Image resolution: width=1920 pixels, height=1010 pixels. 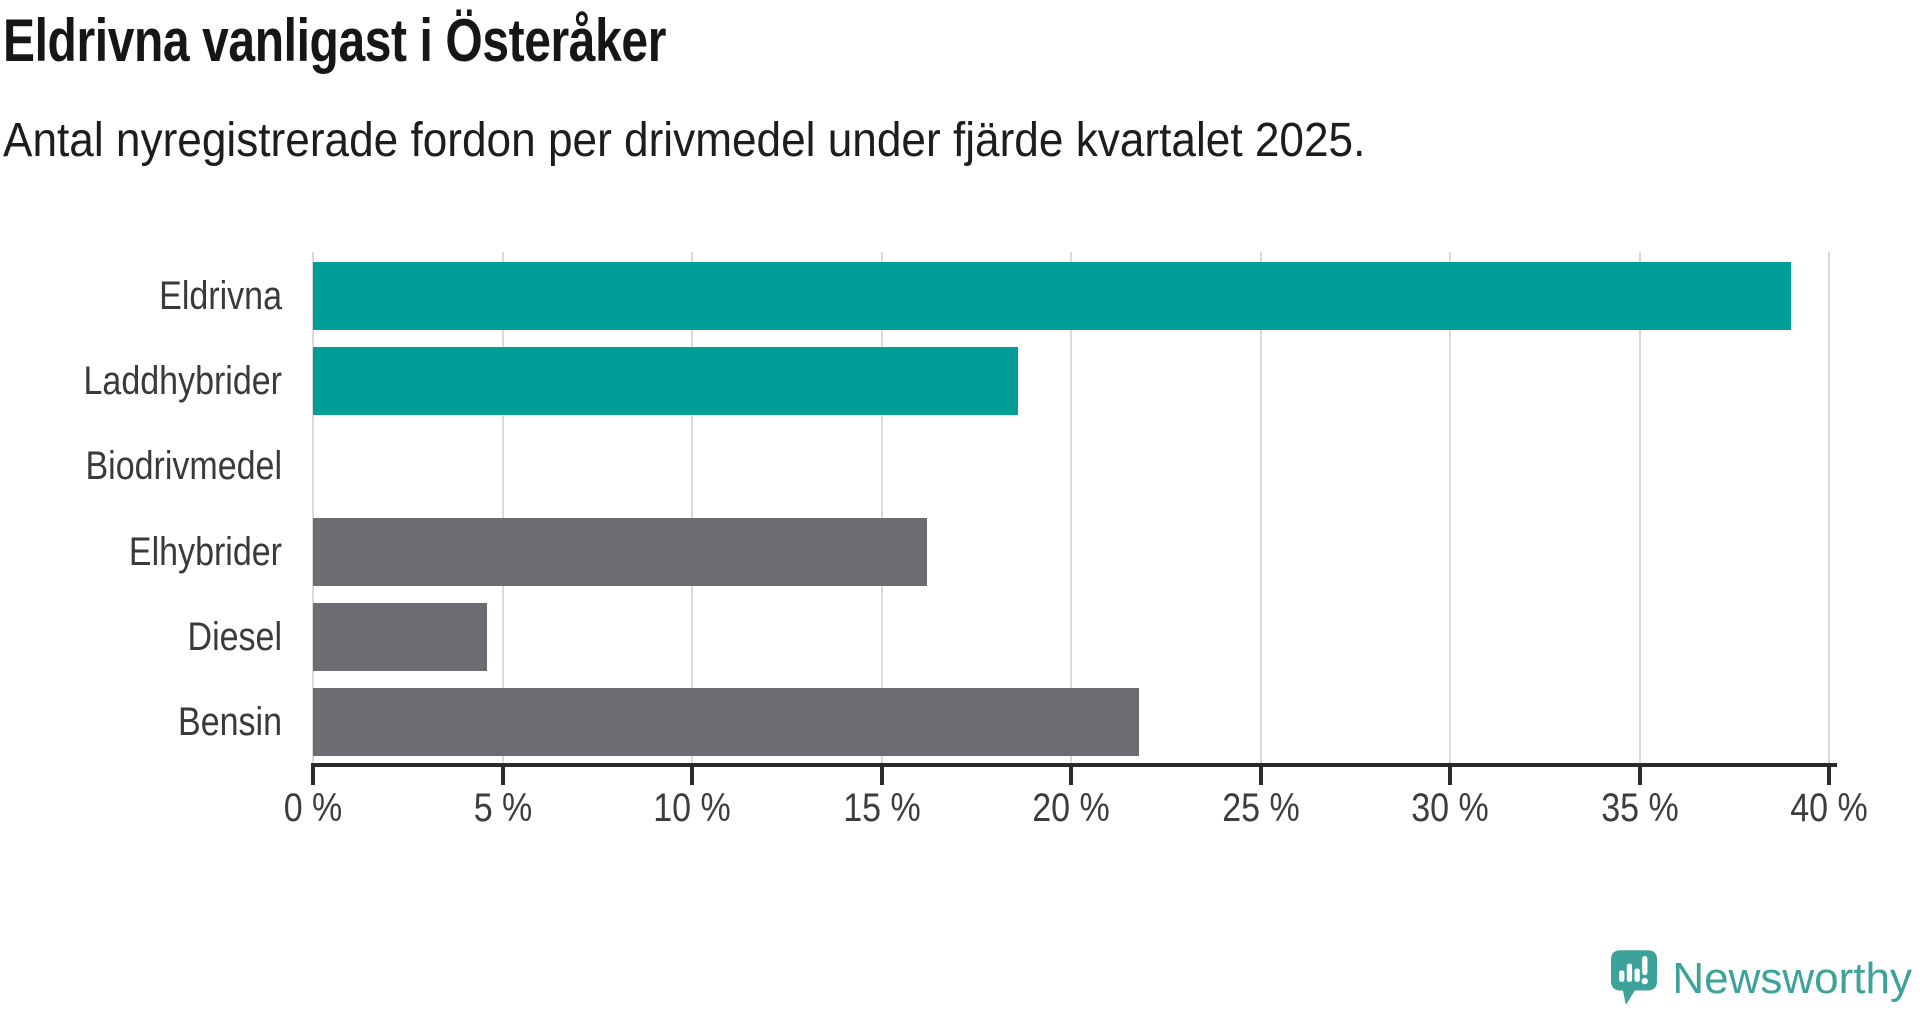 What do you see at coordinates (1075, 765) in the screenshot?
I see `x-axis-line` at bounding box center [1075, 765].